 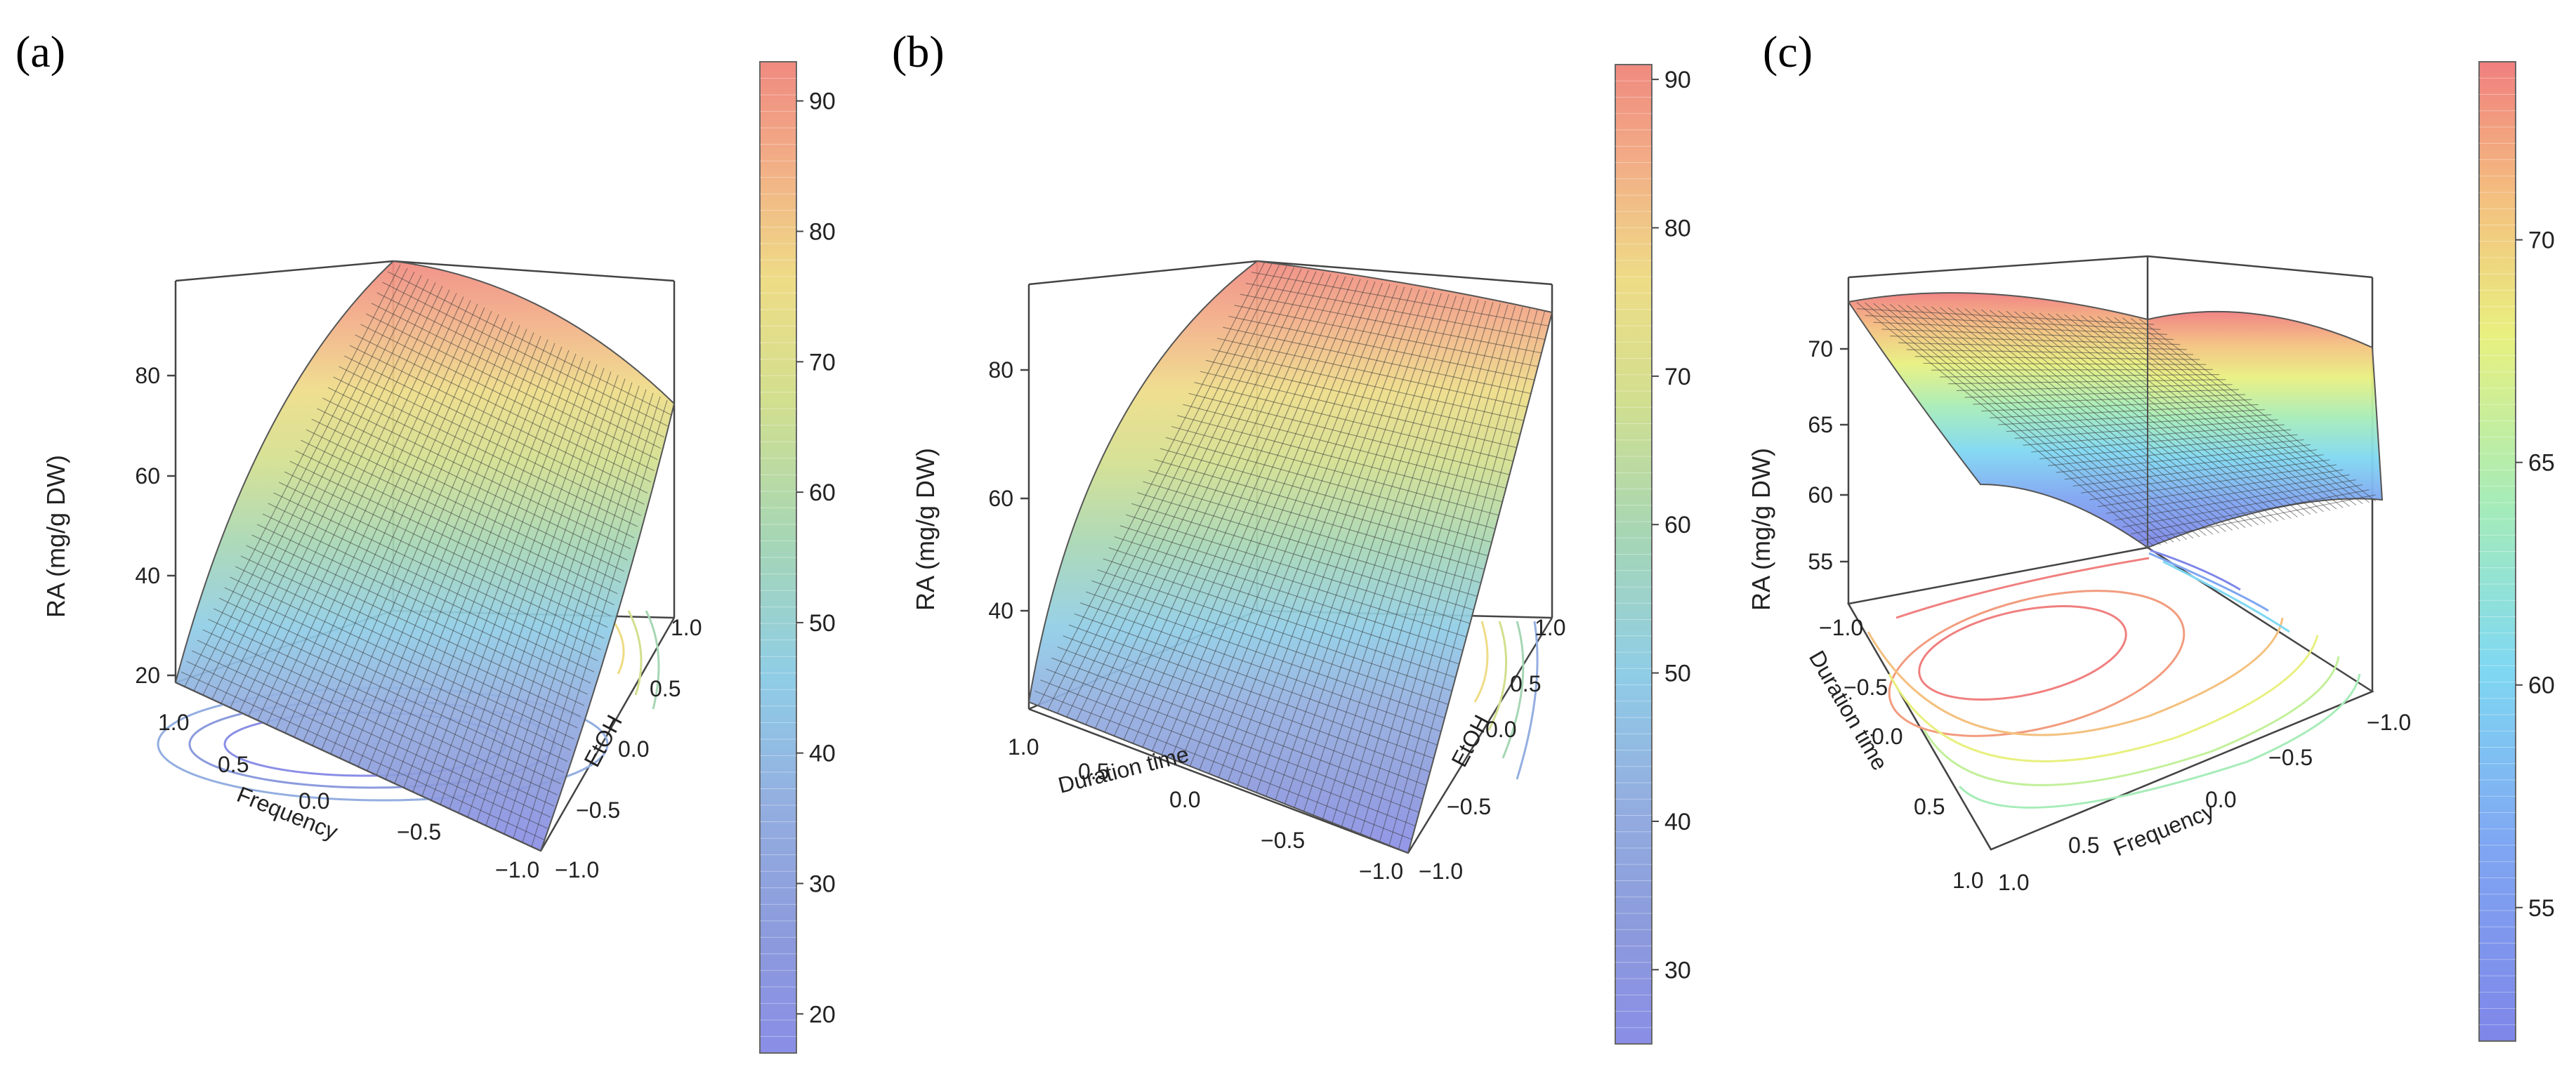 What do you see at coordinates (823, 362) in the screenshot?
I see `colorbar-tick: 70` at bounding box center [823, 362].